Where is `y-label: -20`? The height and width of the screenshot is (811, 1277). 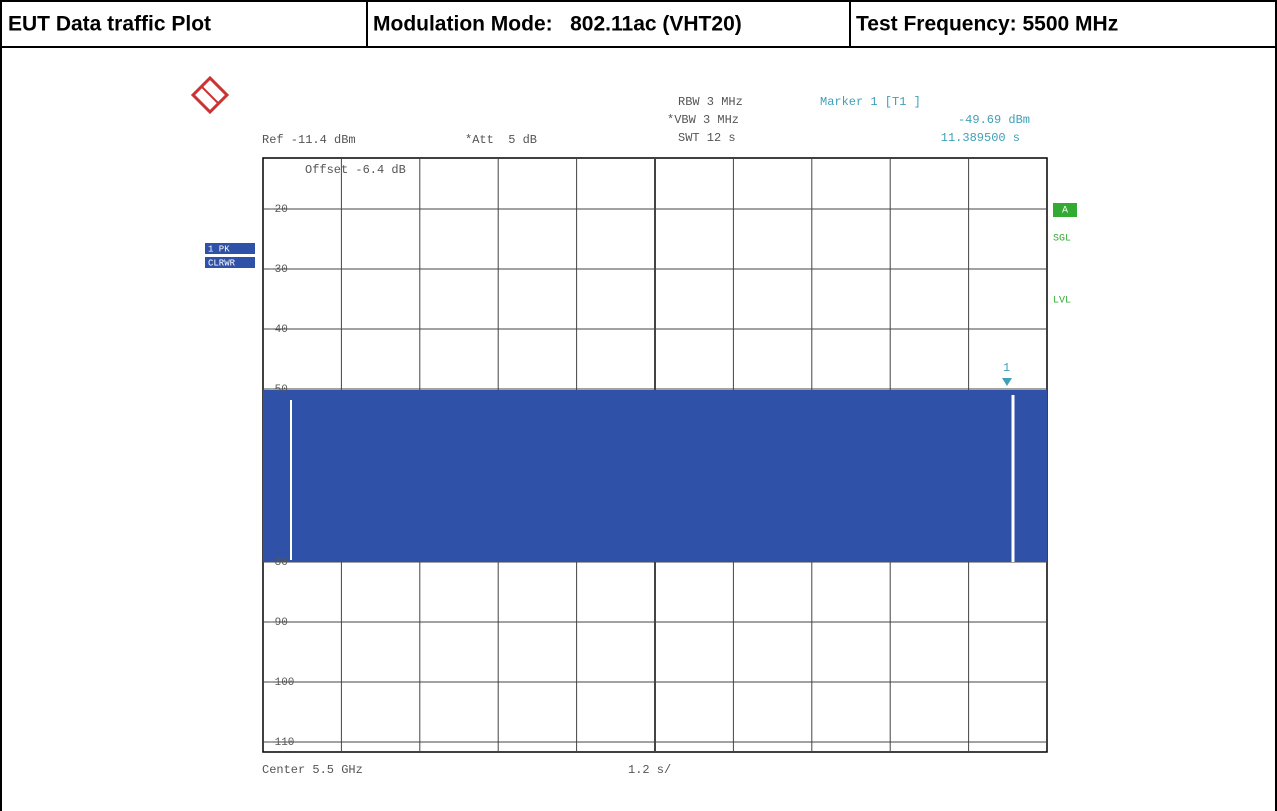 y-label: -20 is located at coordinates (278, 210).